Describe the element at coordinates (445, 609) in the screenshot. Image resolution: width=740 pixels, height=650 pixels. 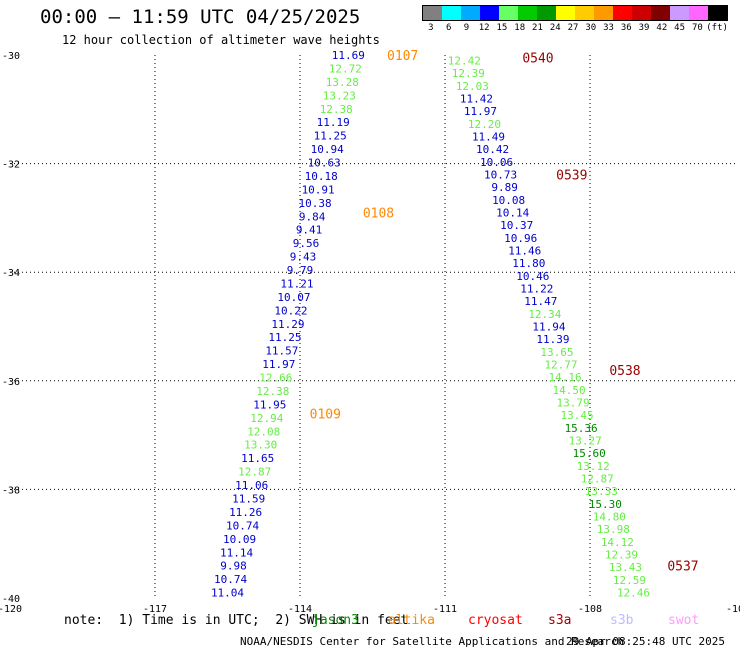
I see `x-tick-label: -111` at that location.